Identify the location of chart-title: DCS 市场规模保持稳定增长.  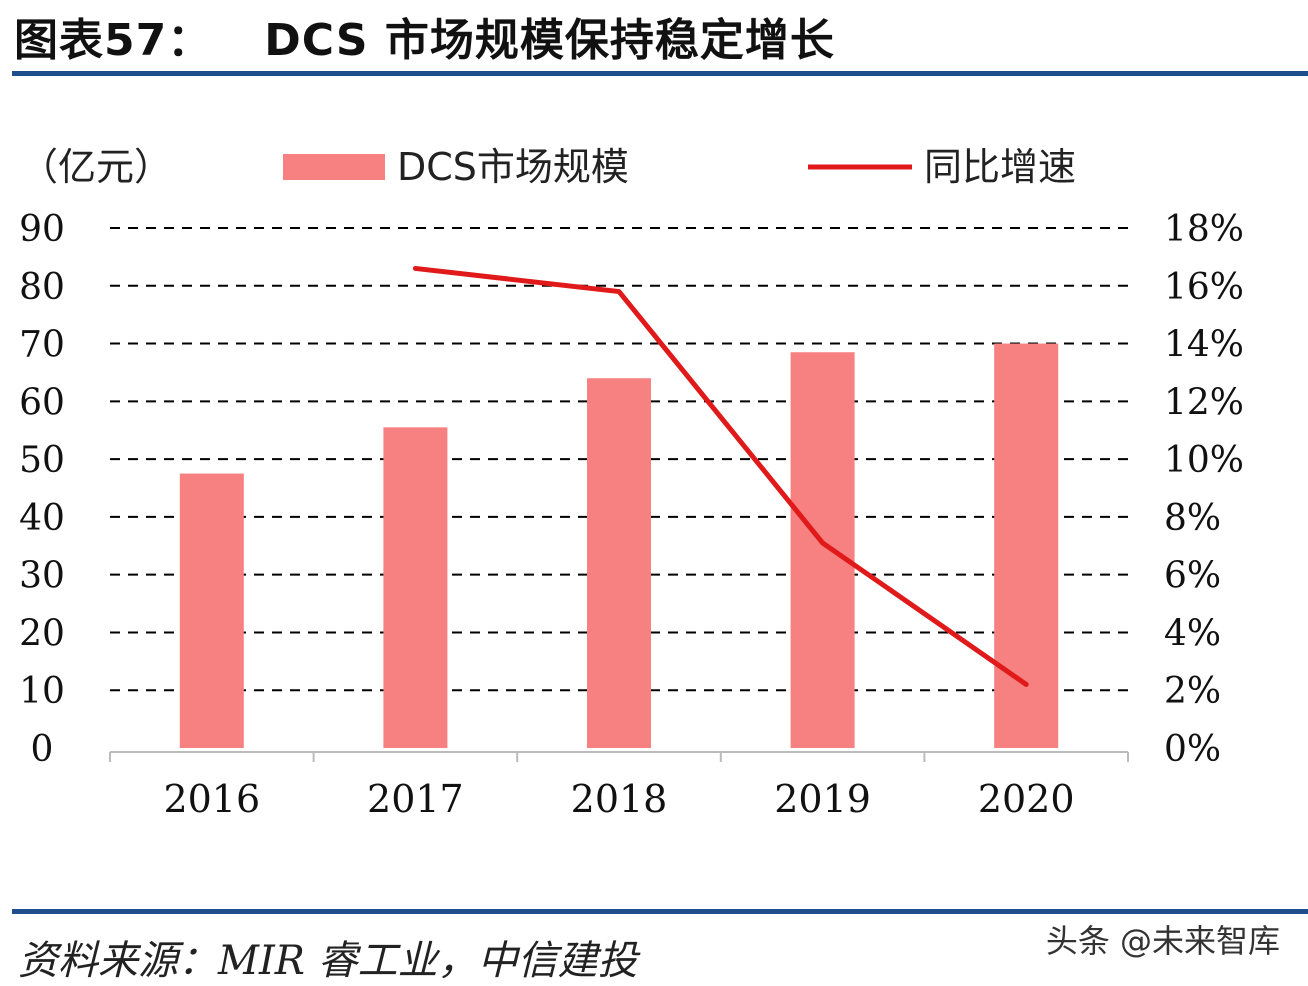
(549, 40).